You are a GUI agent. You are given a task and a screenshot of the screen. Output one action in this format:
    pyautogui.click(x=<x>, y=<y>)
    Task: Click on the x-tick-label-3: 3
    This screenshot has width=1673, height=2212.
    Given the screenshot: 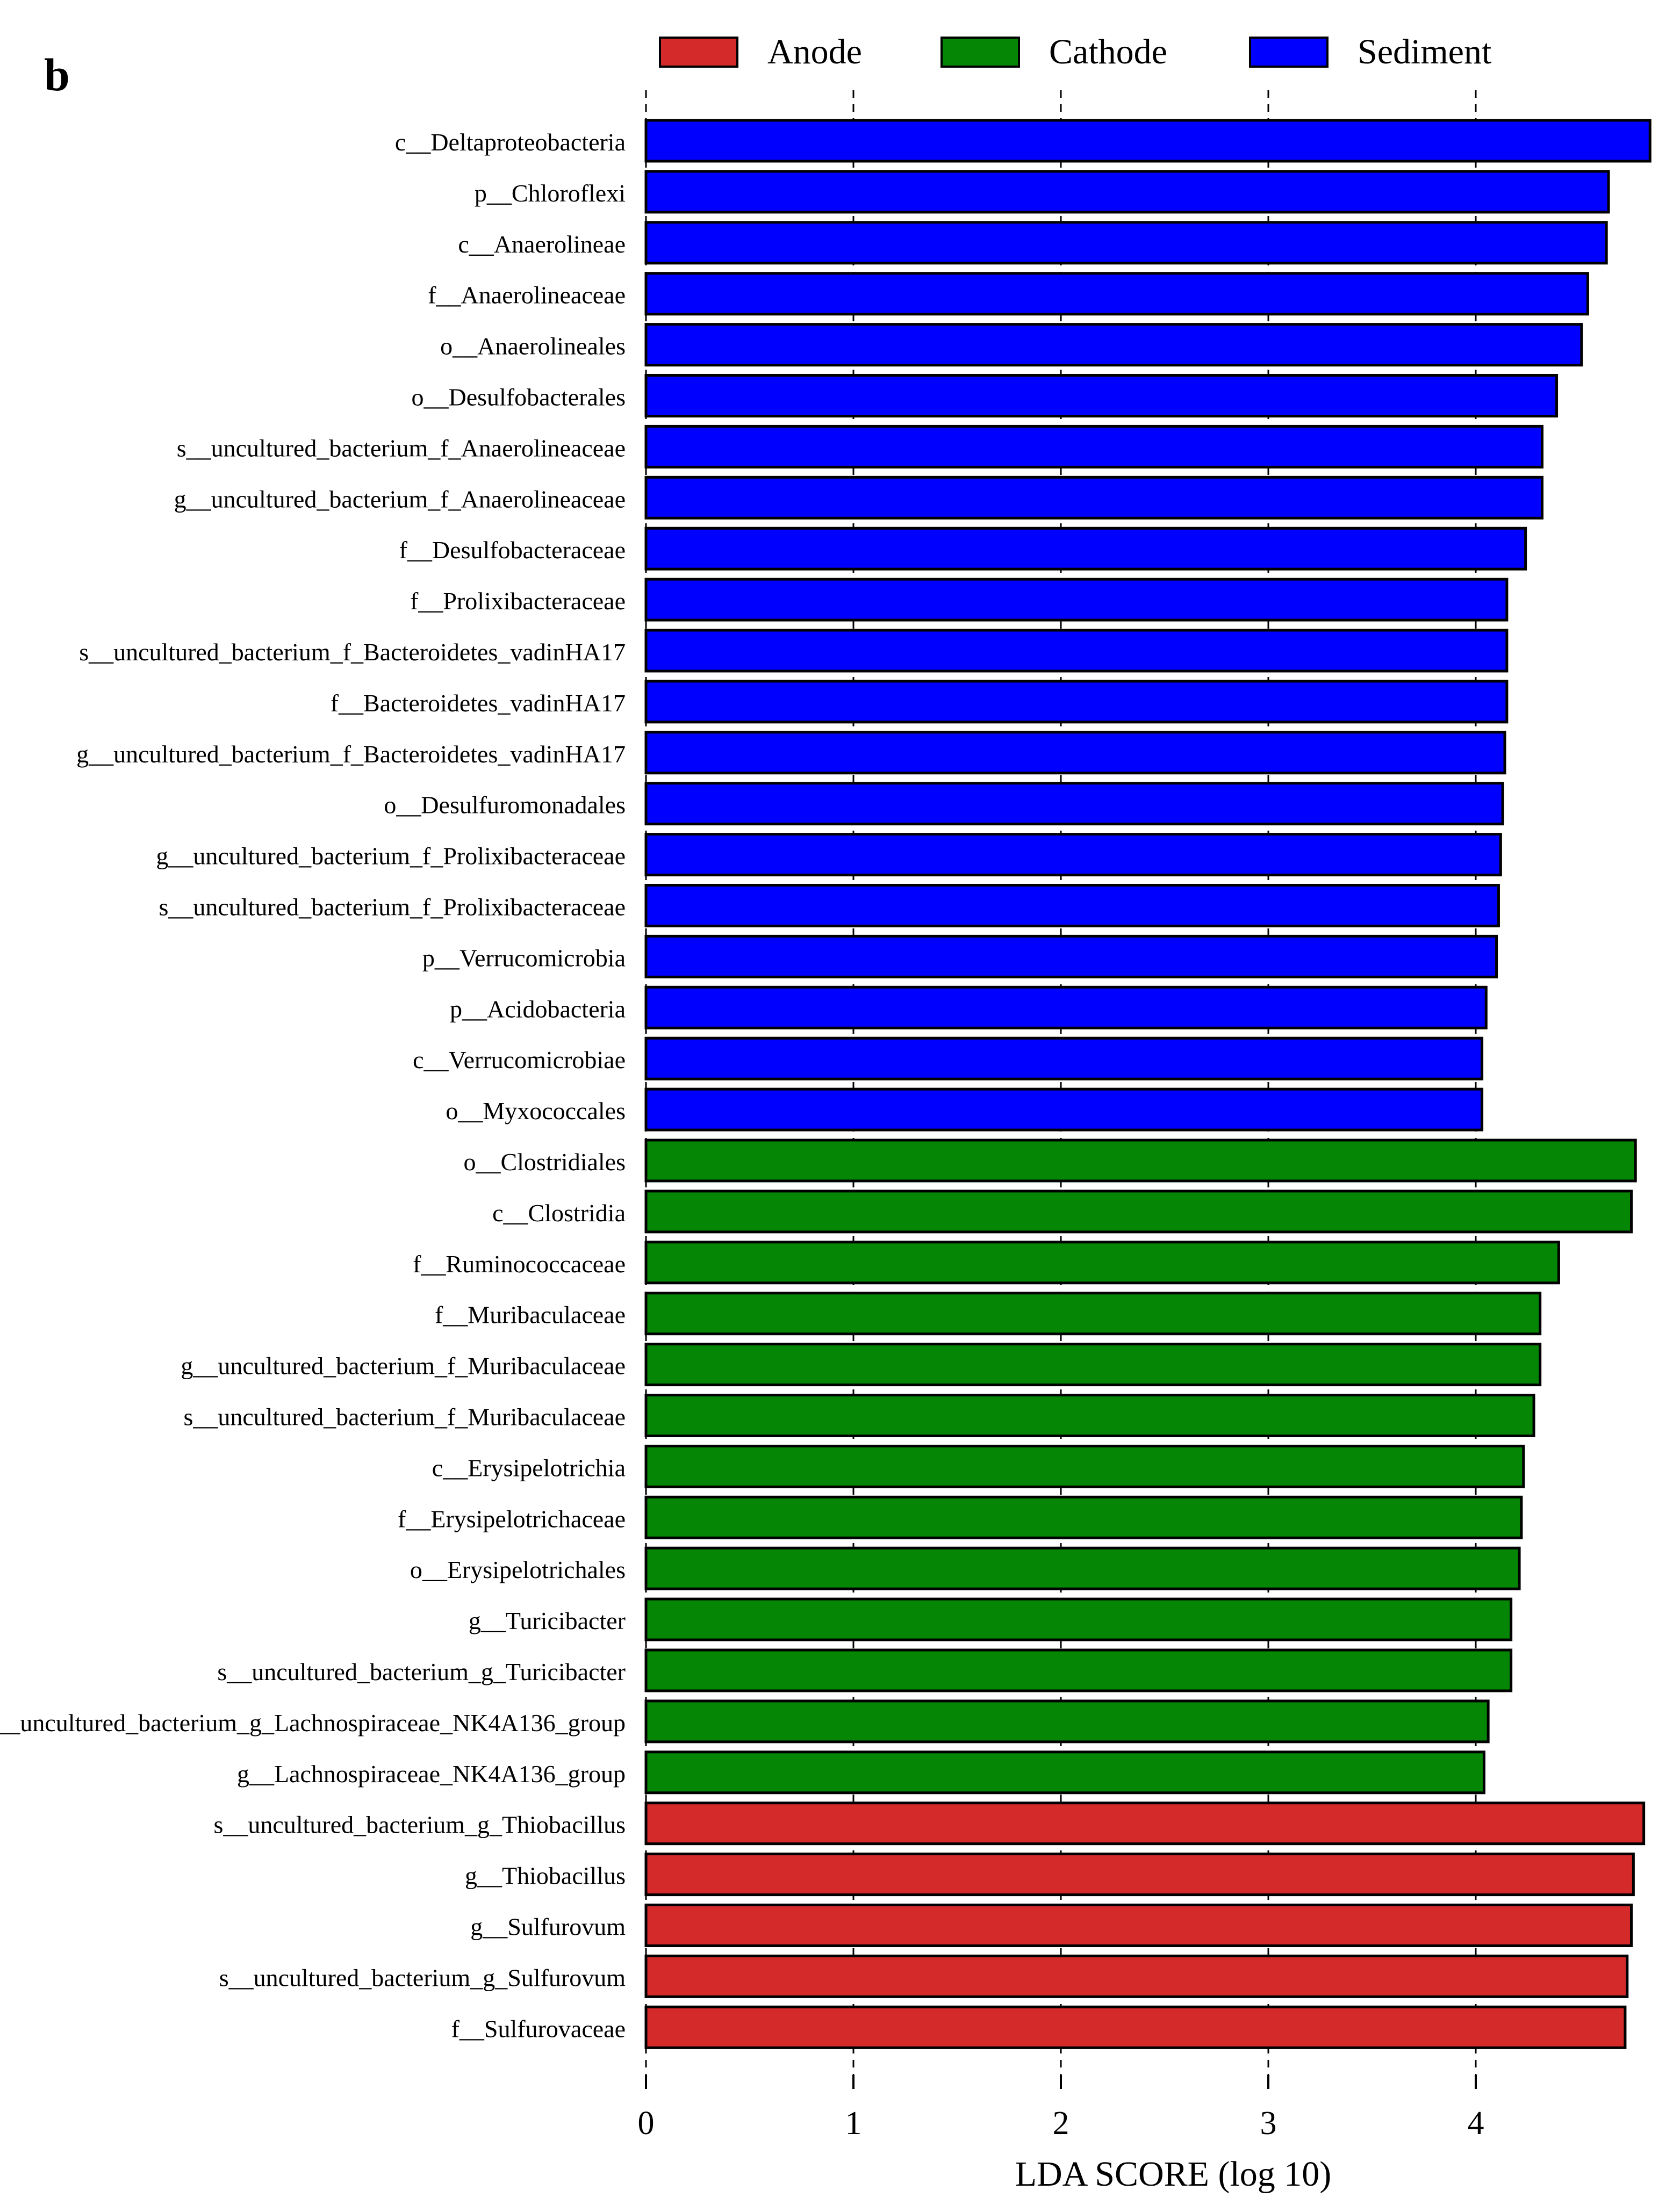 What is the action you would take?
    pyautogui.click(x=1268, y=2124)
    